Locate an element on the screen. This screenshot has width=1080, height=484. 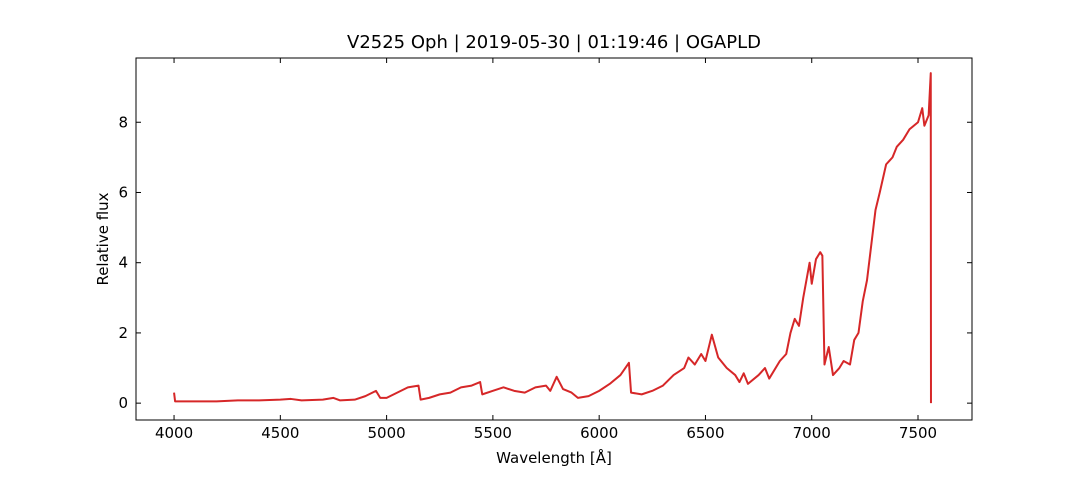
y-tick-label: 6 is located at coordinates (123, 192).